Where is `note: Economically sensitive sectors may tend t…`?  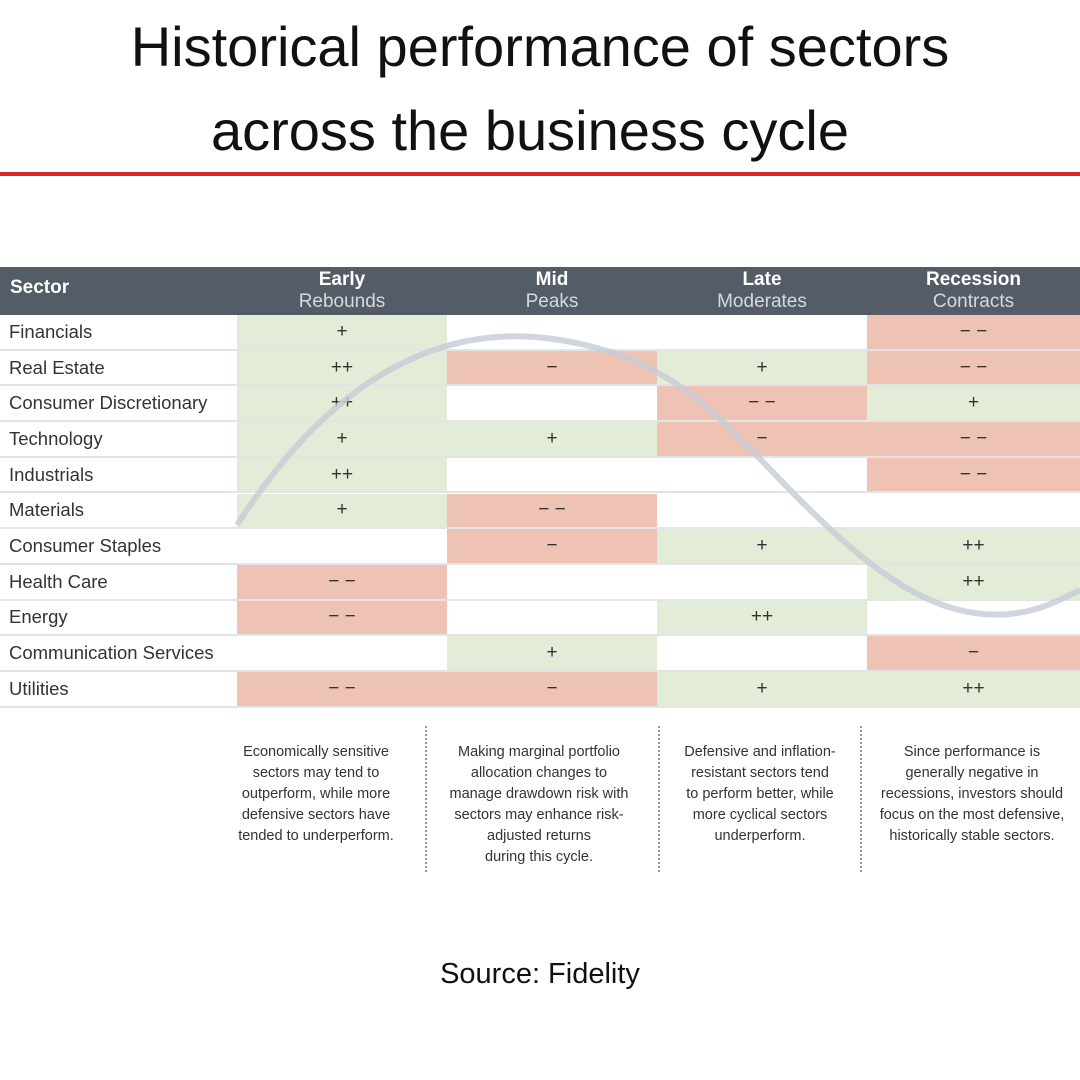
note: Economically sensitive sectors may tend t… is located at coordinates (316, 794).